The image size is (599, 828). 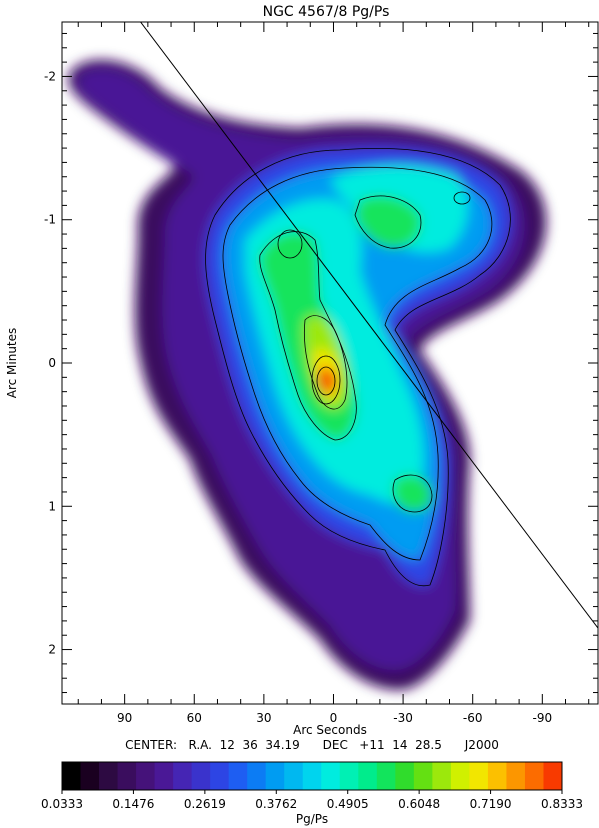 I want to click on colorbar-tick-label: 0.7190, so click(x=491, y=804).